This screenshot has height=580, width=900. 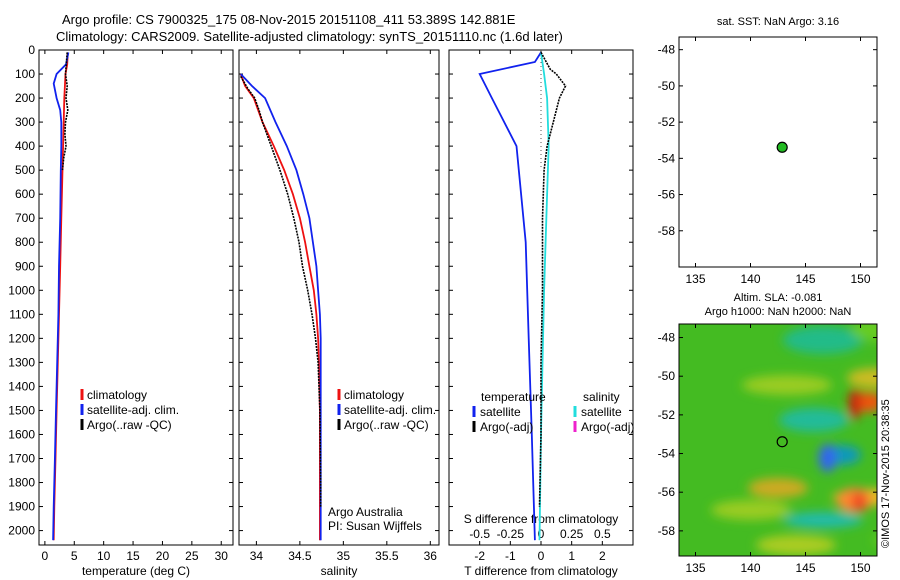 What do you see at coordinates (375, 526) in the screenshot?
I see `panel-annotation: PI: Susan Wijffels` at bounding box center [375, 526].